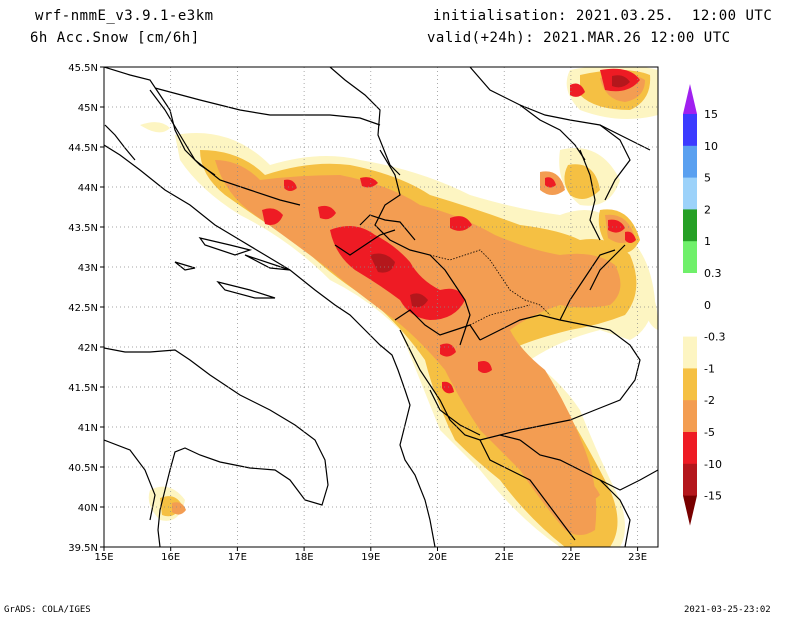 Image resolution: width=800 pixels, height=618 pixels. Describe the element at coordinates (47, 610) in the screenshot. I see `footer-credit: GrADS: COLA/IGES` at that location.